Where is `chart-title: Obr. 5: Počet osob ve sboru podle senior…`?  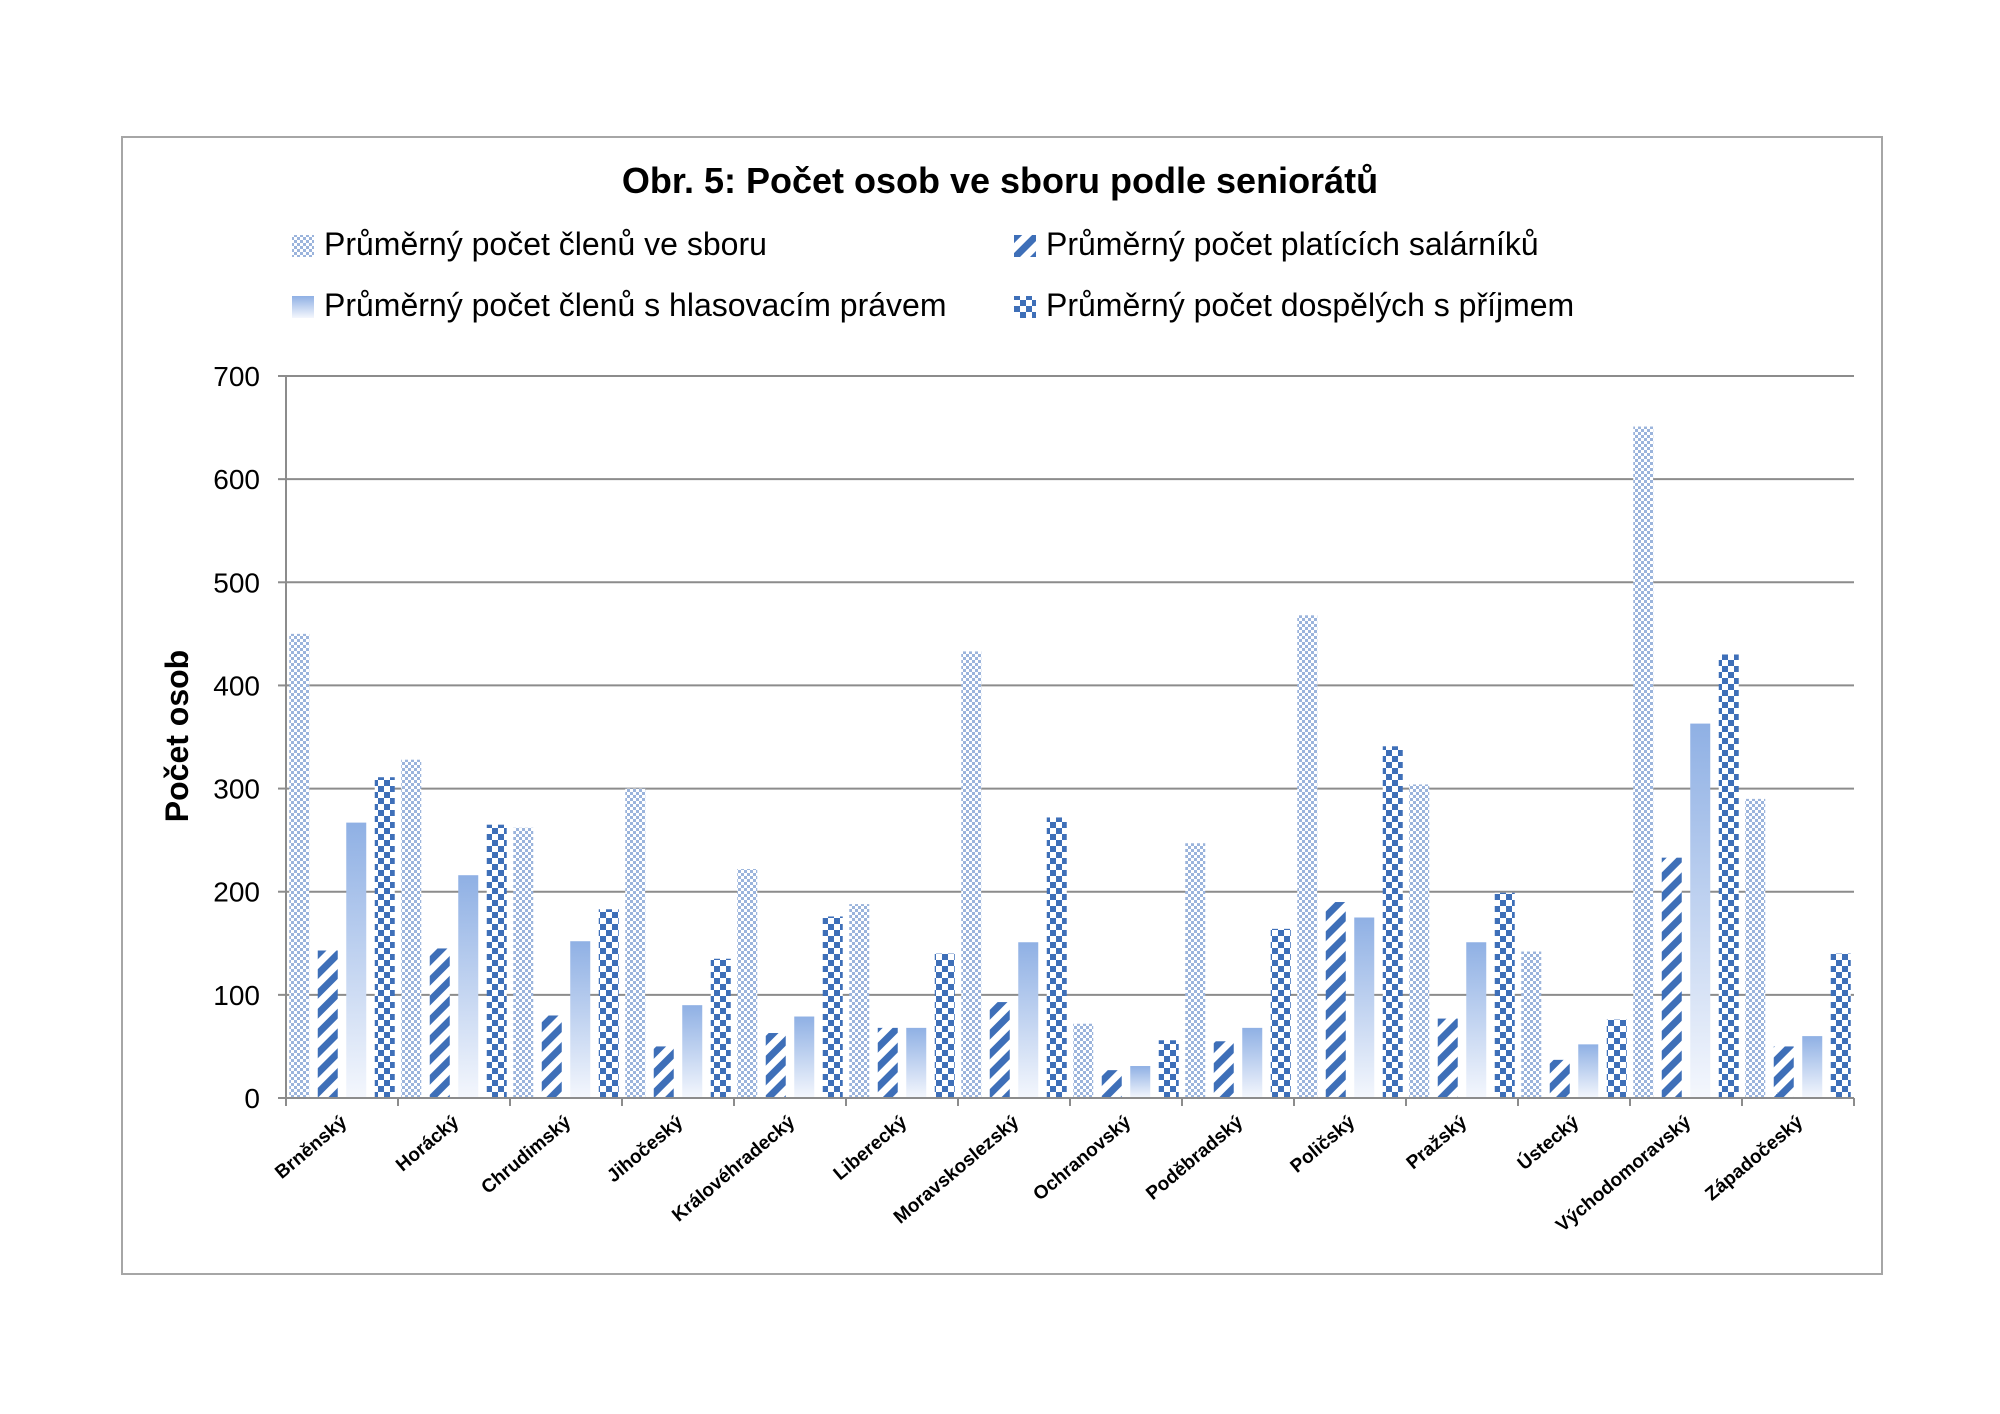
chart-title: Obr. 5: Počet osob ve sboru podle senior… is located at coordinates (1000, 180).